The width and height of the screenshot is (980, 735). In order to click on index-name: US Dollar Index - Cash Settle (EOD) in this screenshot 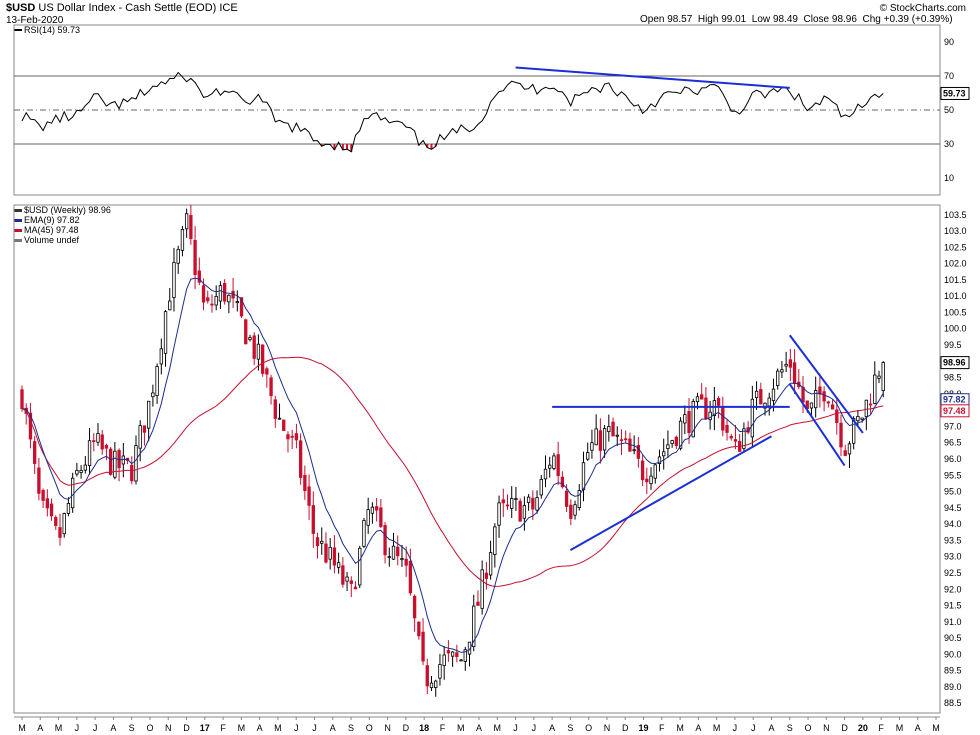, I will do `click(127, 8)`.